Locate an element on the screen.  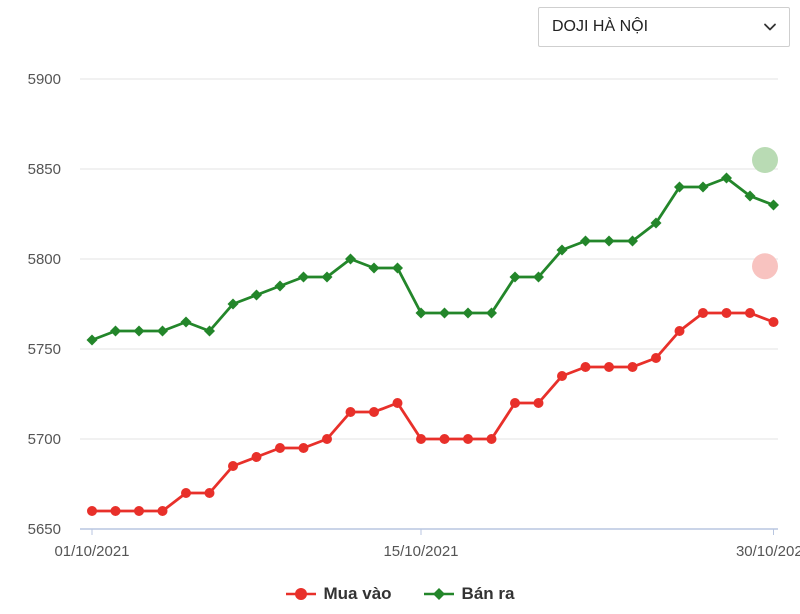
x-tick-label: 30/10/2021 is located at coordinates (768, 551).